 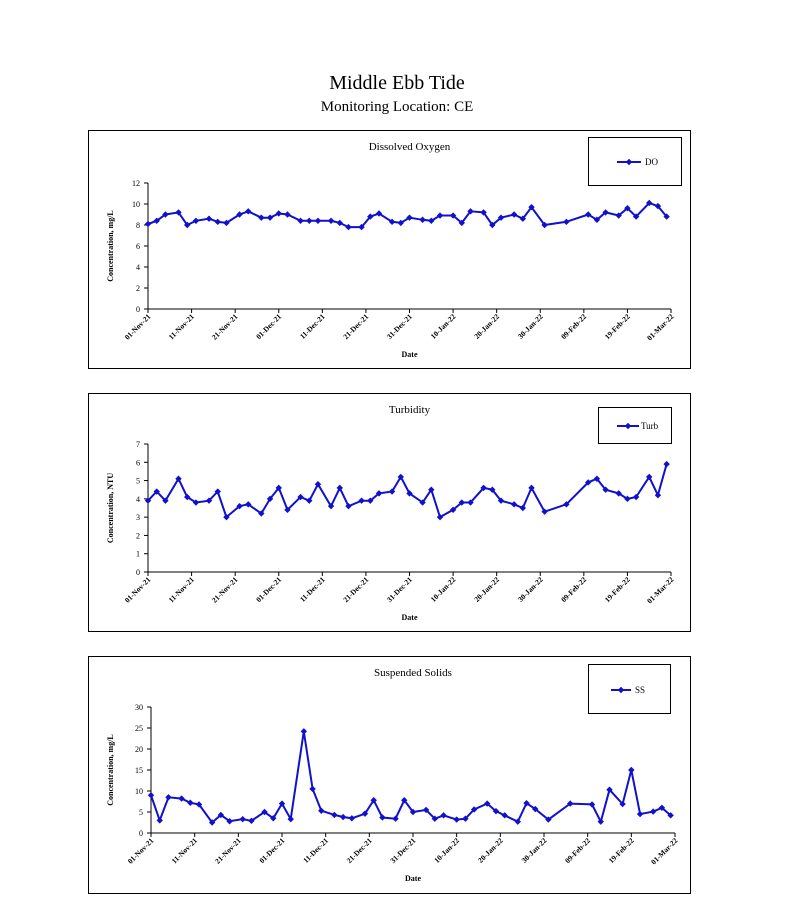 I want to click on chart-title: Turbidity, so click(x=410, y=410).